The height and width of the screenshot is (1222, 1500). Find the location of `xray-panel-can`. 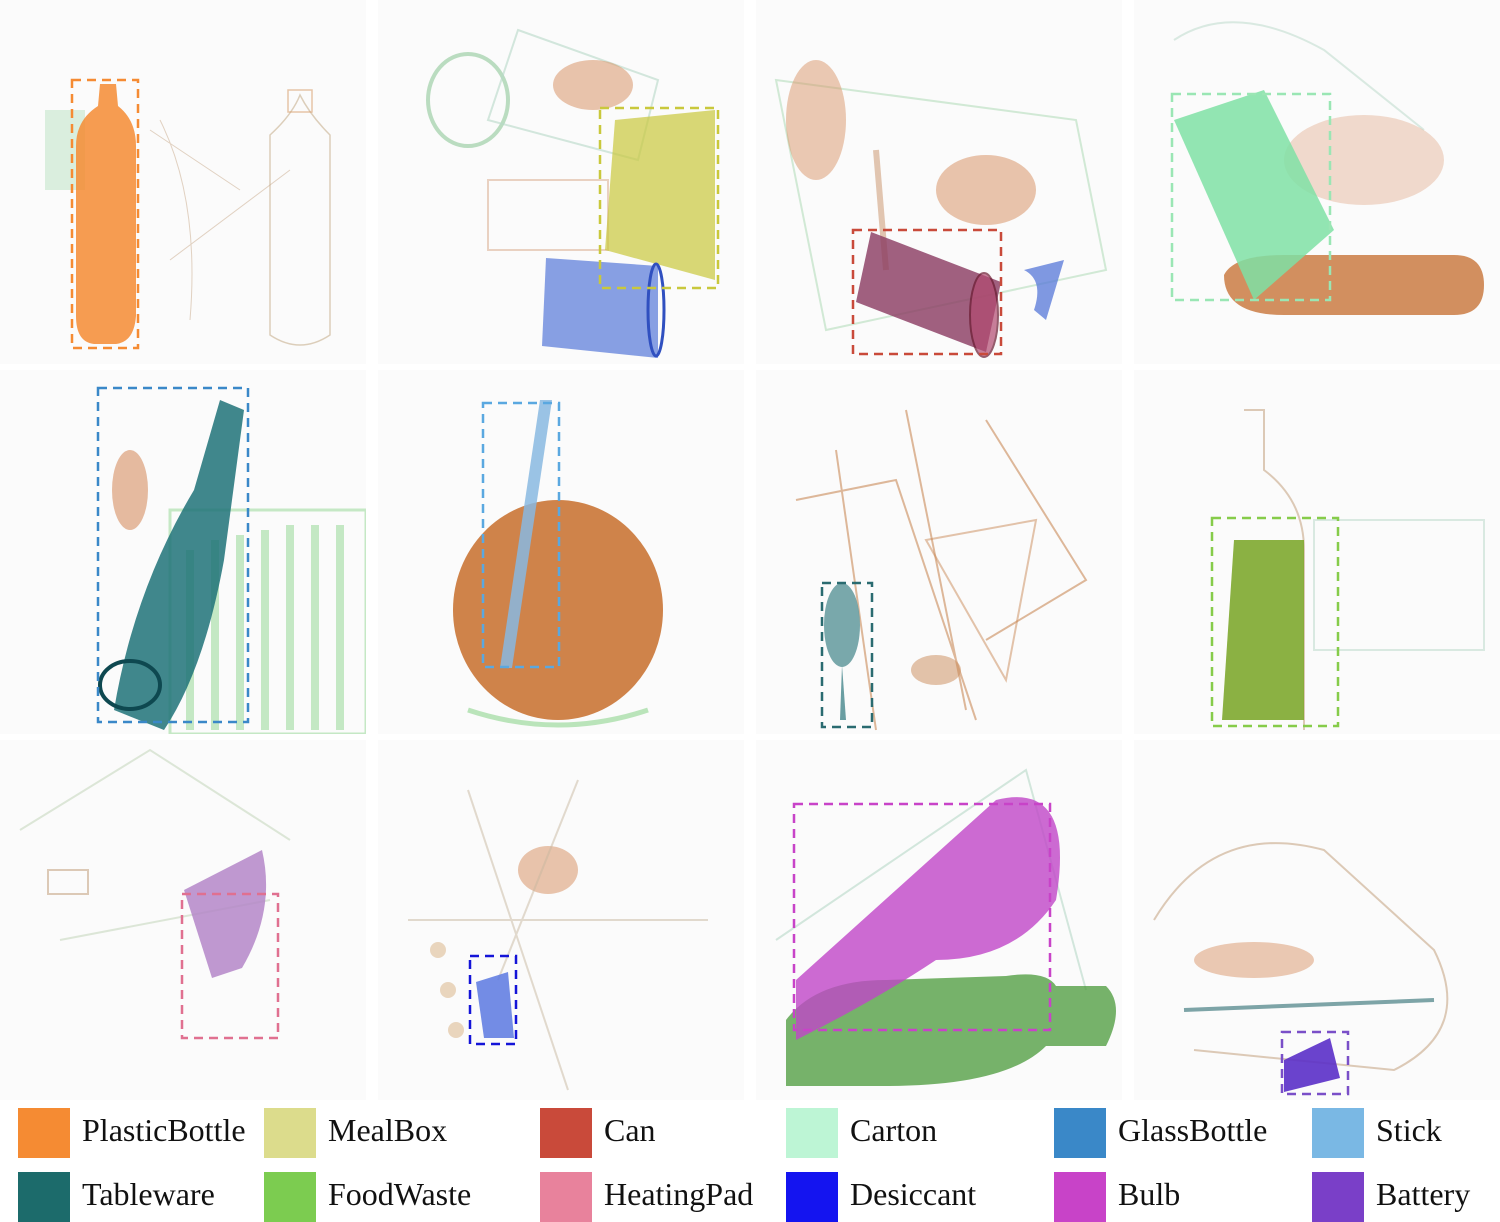

xray-panel-can is located at coordinates (939, 182).